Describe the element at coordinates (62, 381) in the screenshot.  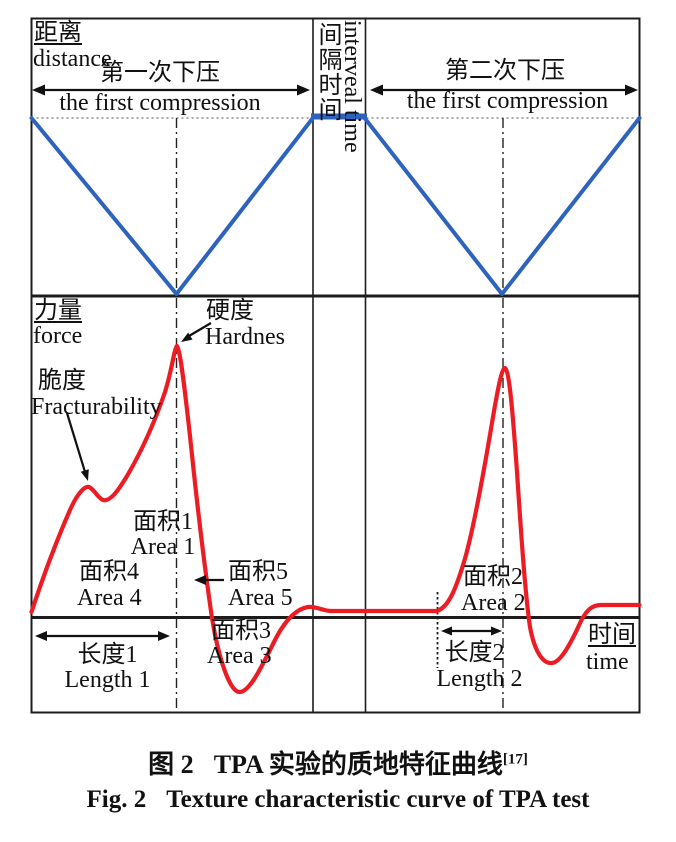
I see `fracturability-label-zh: 脆度` at that location.